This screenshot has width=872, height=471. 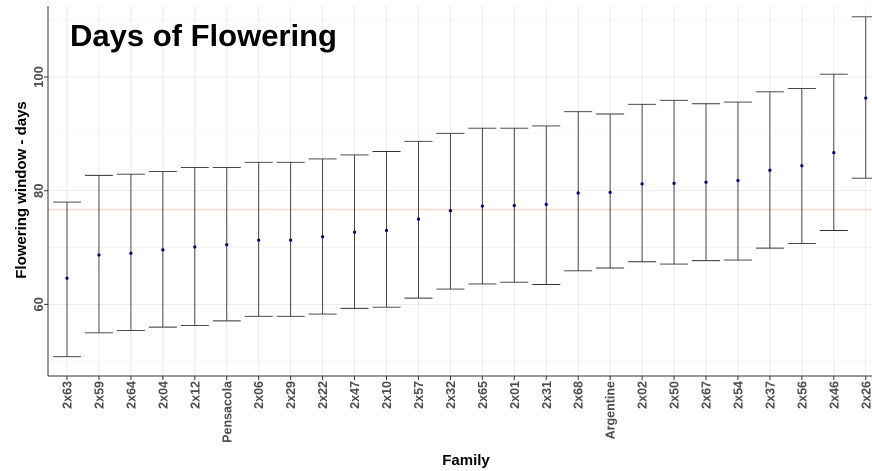 I want to click on x-tick-label: 2x65, so click(x=483, y=395).